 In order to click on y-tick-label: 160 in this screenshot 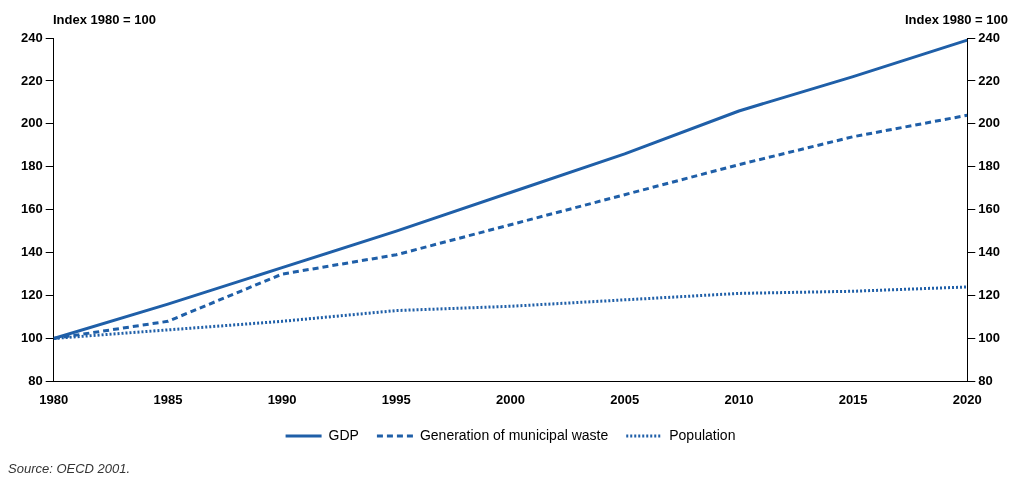, I will do `click(31, 209)`.